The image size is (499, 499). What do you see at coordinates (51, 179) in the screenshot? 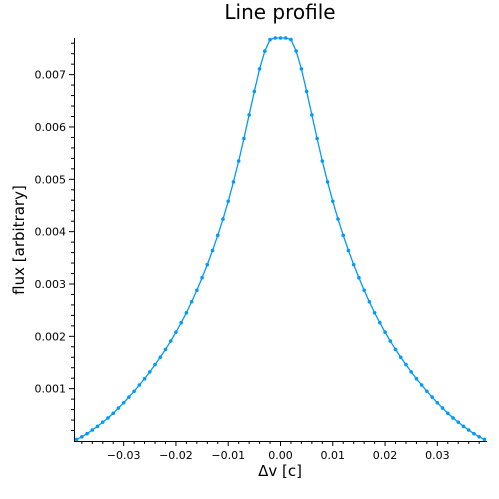
I see `y-tick-label: 0.005` at bounding box center [51, 179].